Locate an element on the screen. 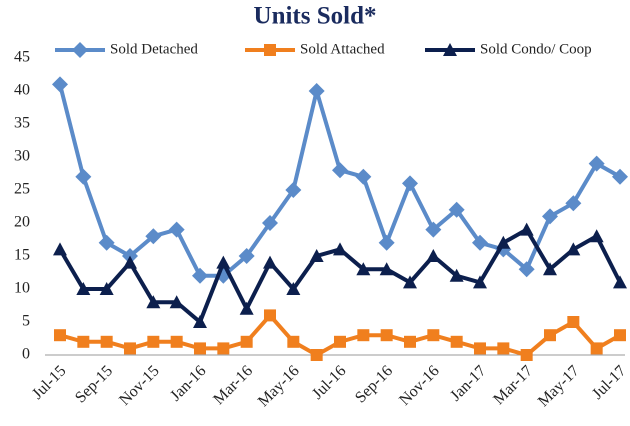 This screenshot has height=426, width=630. x-tick-label: Jul-17 is located at coordinates (609, 382).